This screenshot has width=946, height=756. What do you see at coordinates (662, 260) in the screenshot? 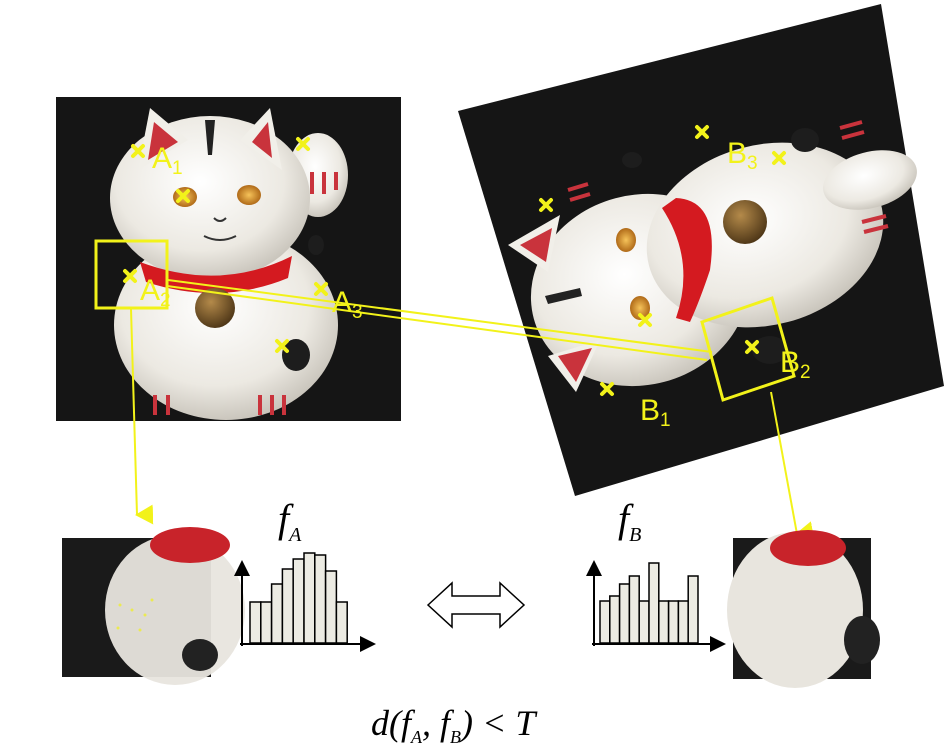
I see `image-b-markers` at bounding box center [662, 260].